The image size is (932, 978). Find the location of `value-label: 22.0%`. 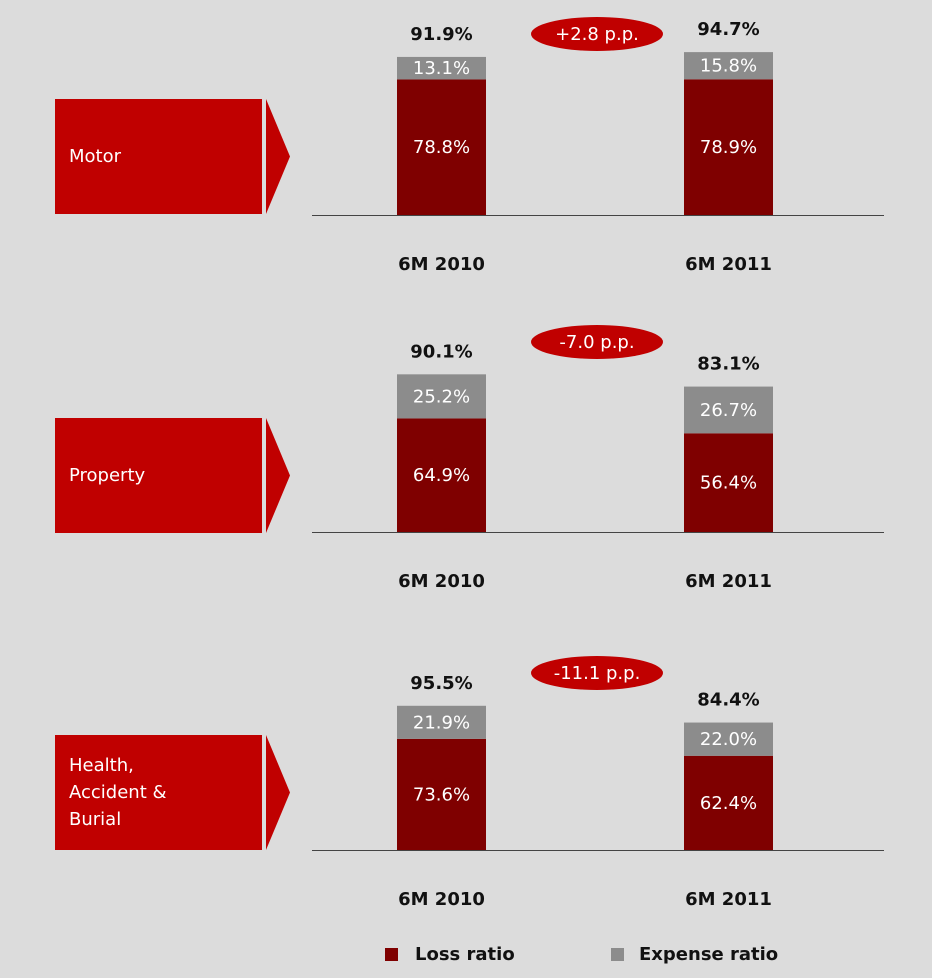

value-label: 22.0% is located at coordinates (728, 739).